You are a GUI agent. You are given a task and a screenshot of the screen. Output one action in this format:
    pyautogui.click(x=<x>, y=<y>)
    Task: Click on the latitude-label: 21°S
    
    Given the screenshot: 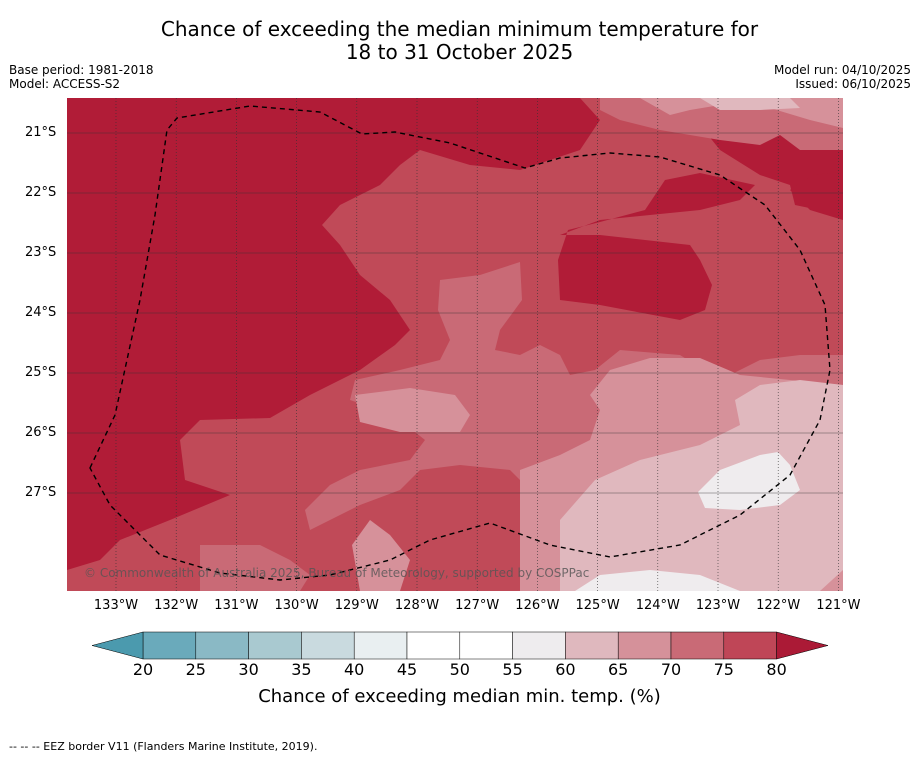 What is the action you would take?
    pyautogui.click(x=41, y=132)
    